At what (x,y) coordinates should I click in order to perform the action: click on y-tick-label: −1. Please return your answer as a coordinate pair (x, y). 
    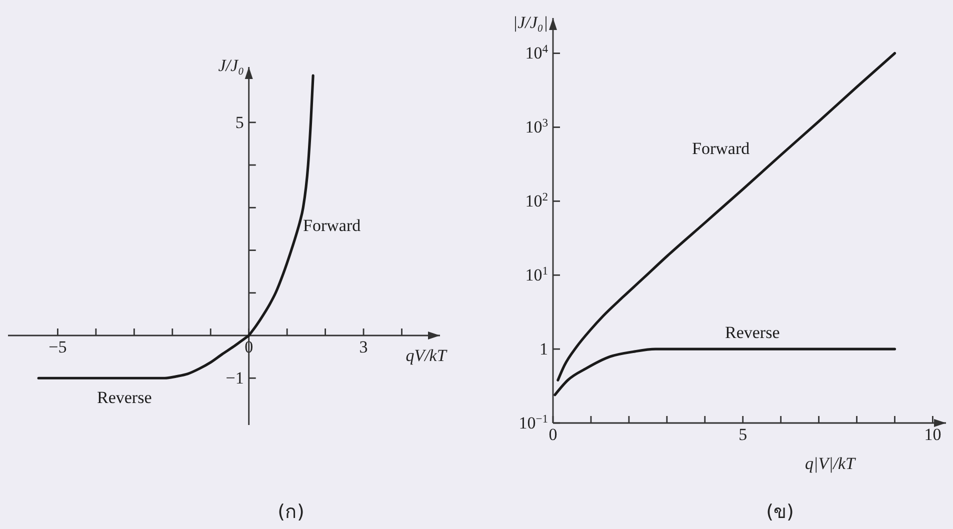
    Looking at the image, I should click on (235, 378).